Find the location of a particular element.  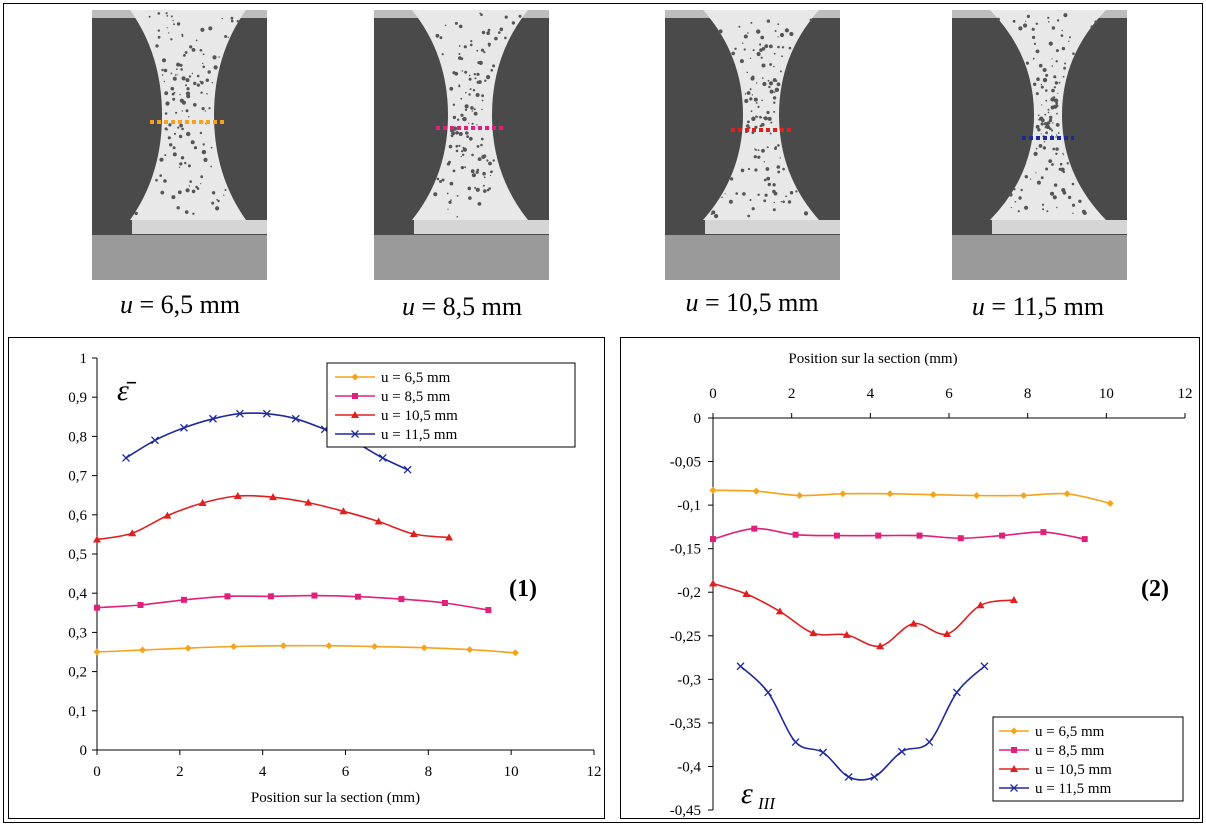

x-tick-label: 8 is located at coordinates (429, 772).